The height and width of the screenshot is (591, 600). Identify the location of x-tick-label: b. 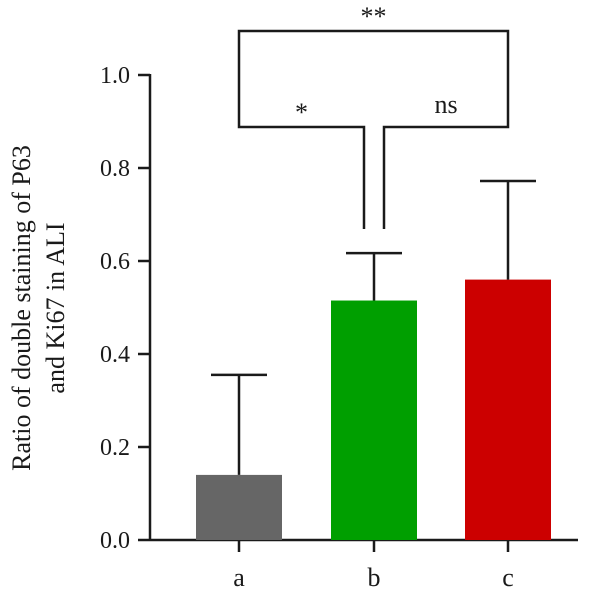
(374, 577).